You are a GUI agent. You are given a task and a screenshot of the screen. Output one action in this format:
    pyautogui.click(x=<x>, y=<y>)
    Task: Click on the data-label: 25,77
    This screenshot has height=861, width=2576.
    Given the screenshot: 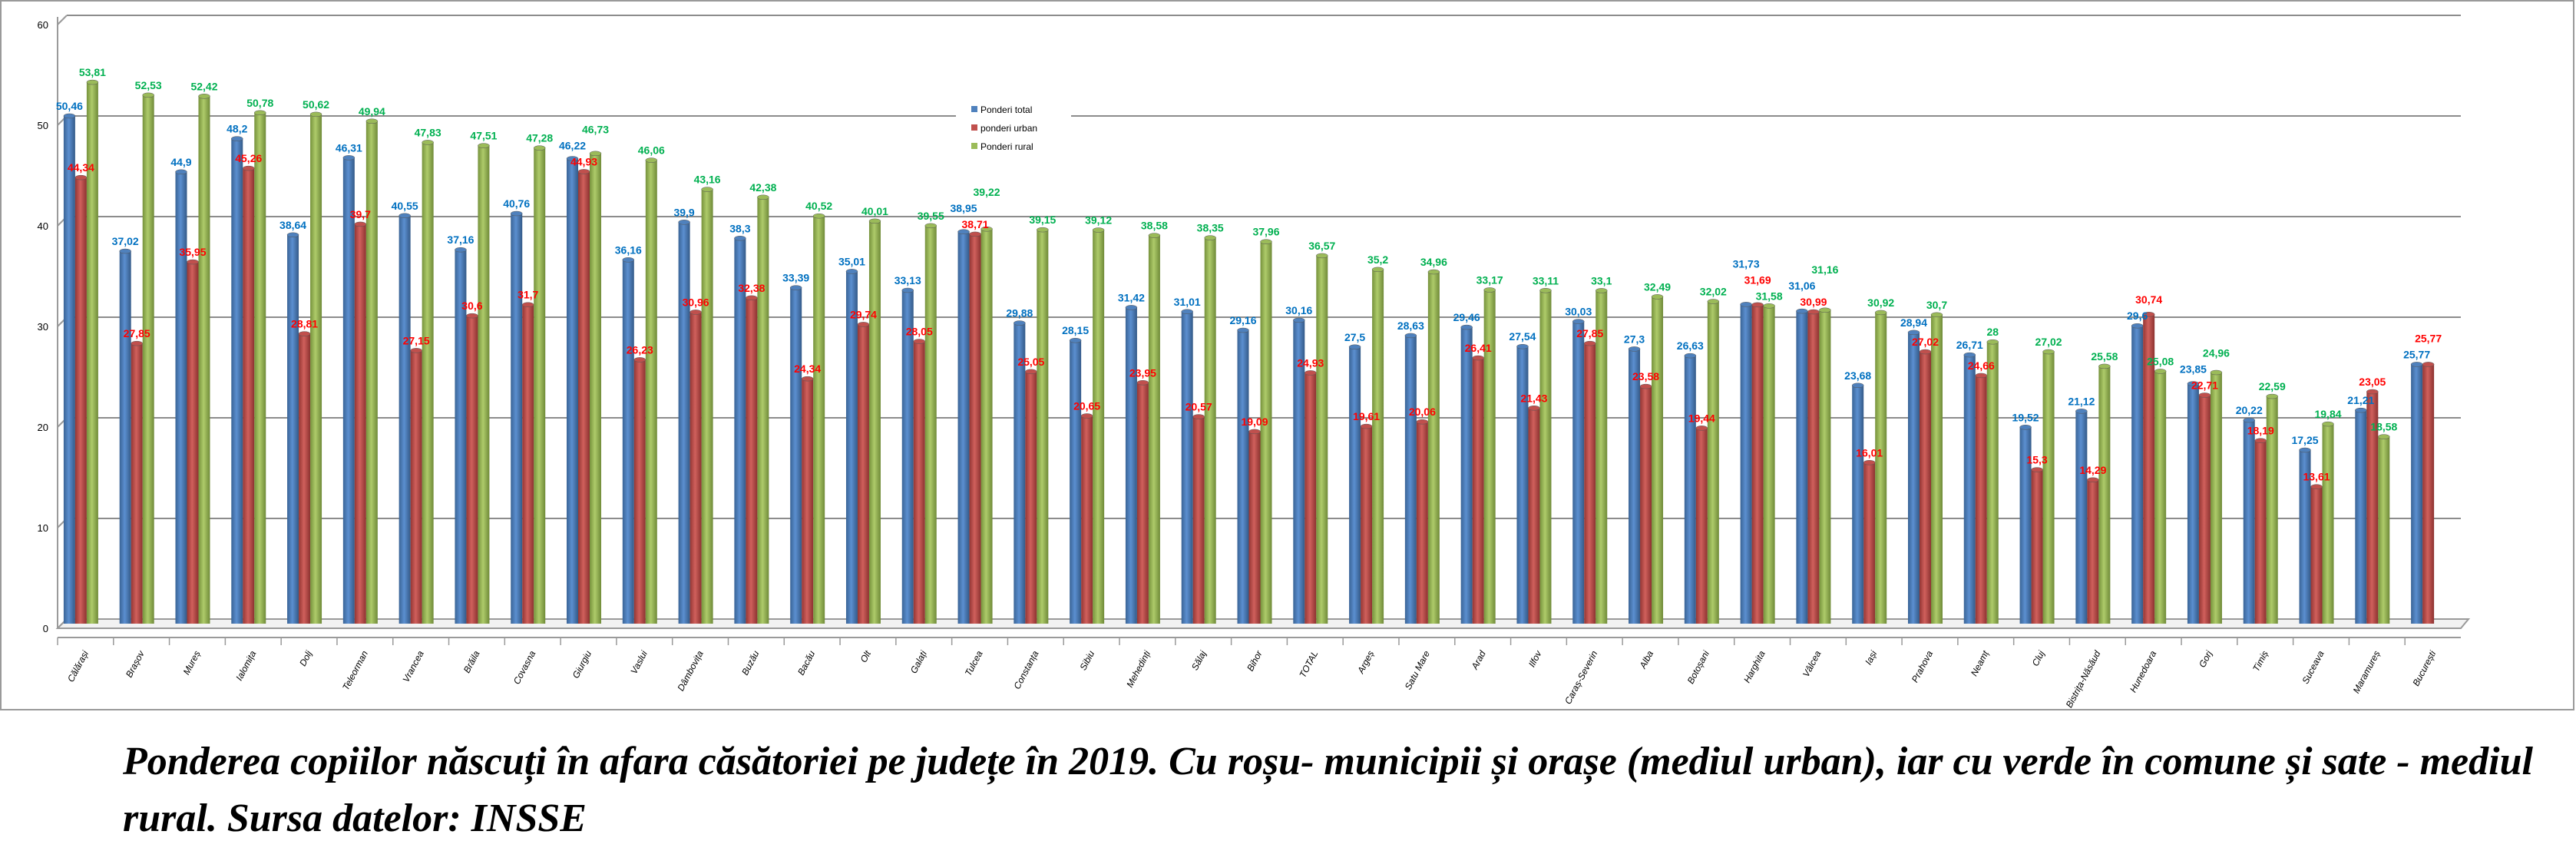 What is the action you would take?
    pyautogui.click(x=2416, y=354)
    